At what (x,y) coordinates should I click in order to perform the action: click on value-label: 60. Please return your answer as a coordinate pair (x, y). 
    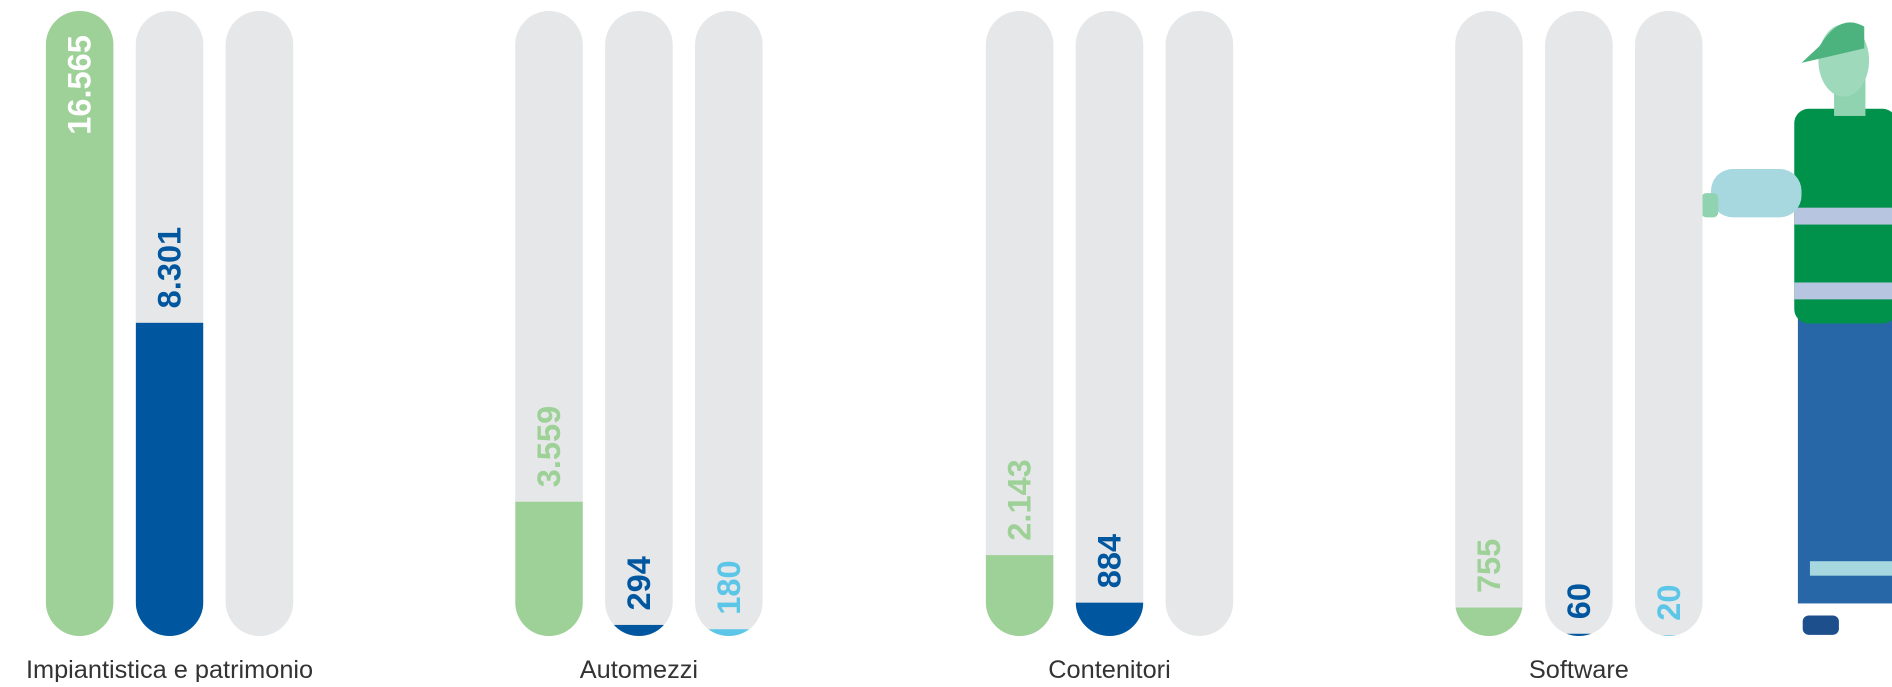
    Looking at the image, I should click on (1579, 601).